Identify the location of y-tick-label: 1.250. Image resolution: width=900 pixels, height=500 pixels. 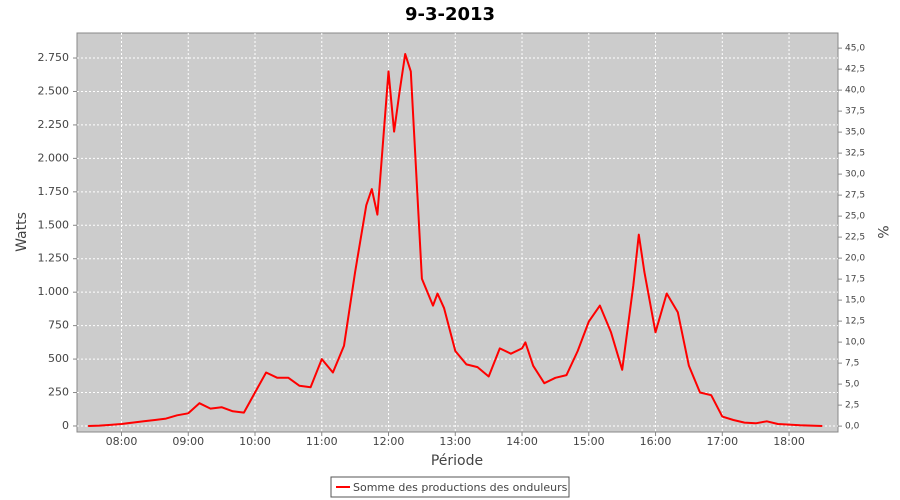
(54, 258).